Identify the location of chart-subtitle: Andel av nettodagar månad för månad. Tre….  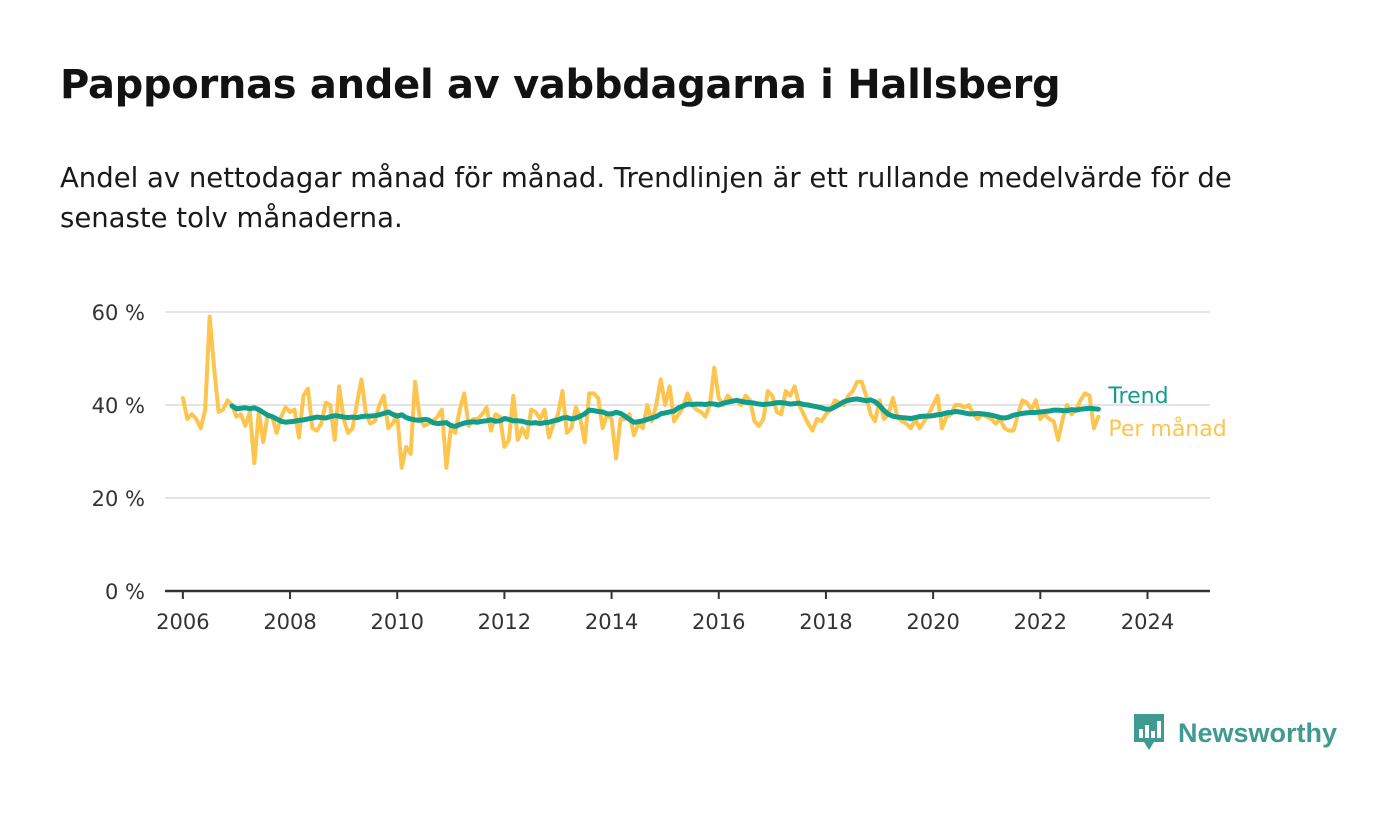
(646, 198).